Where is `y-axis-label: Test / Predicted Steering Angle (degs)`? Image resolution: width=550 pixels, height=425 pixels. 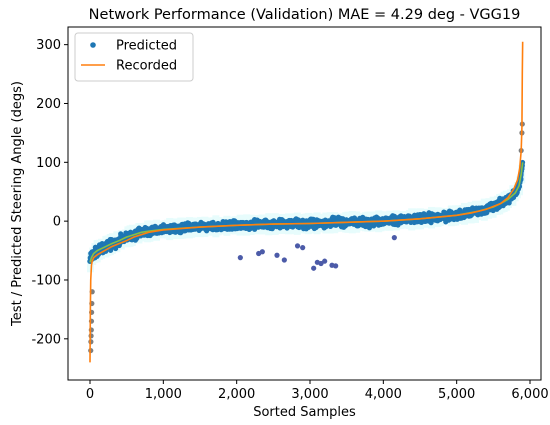 y-axis-label: Test / Predicted Steering Angle (degs) is located at coordinates (17, 204).